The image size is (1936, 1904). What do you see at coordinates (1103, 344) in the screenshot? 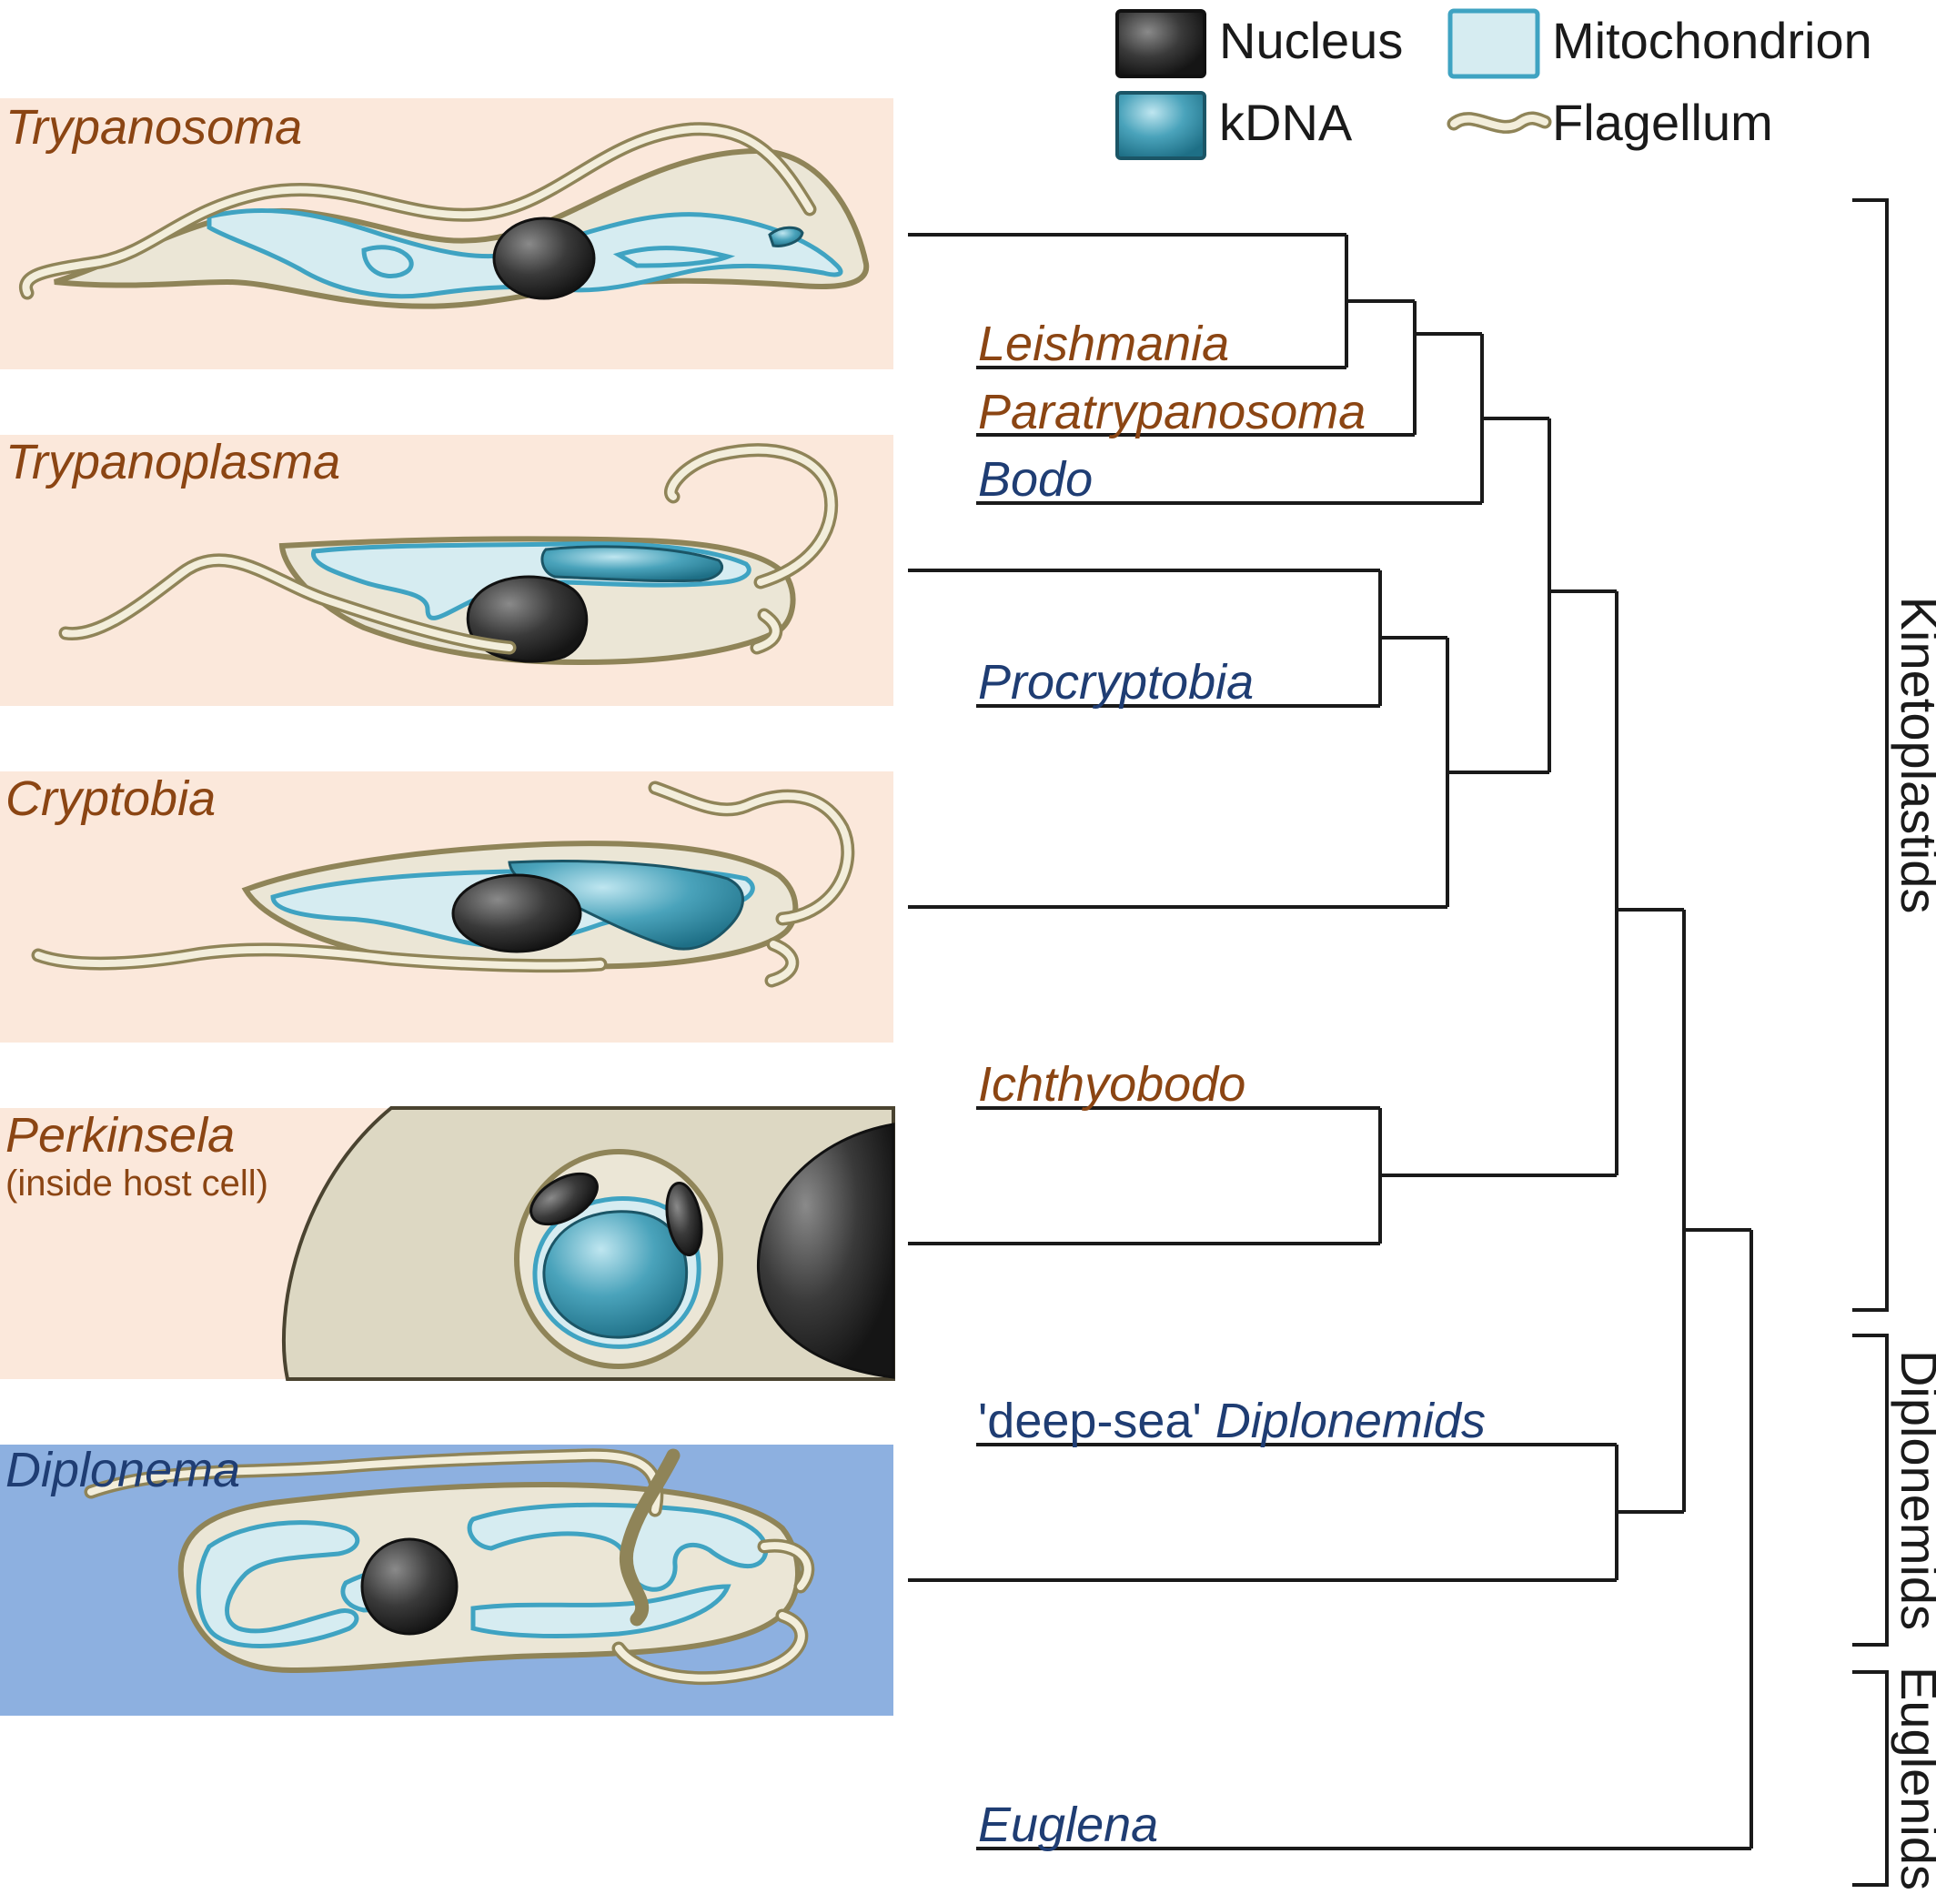
I see `tip-label-leishmania: Leishmania` at bounding box center [1103, 344].